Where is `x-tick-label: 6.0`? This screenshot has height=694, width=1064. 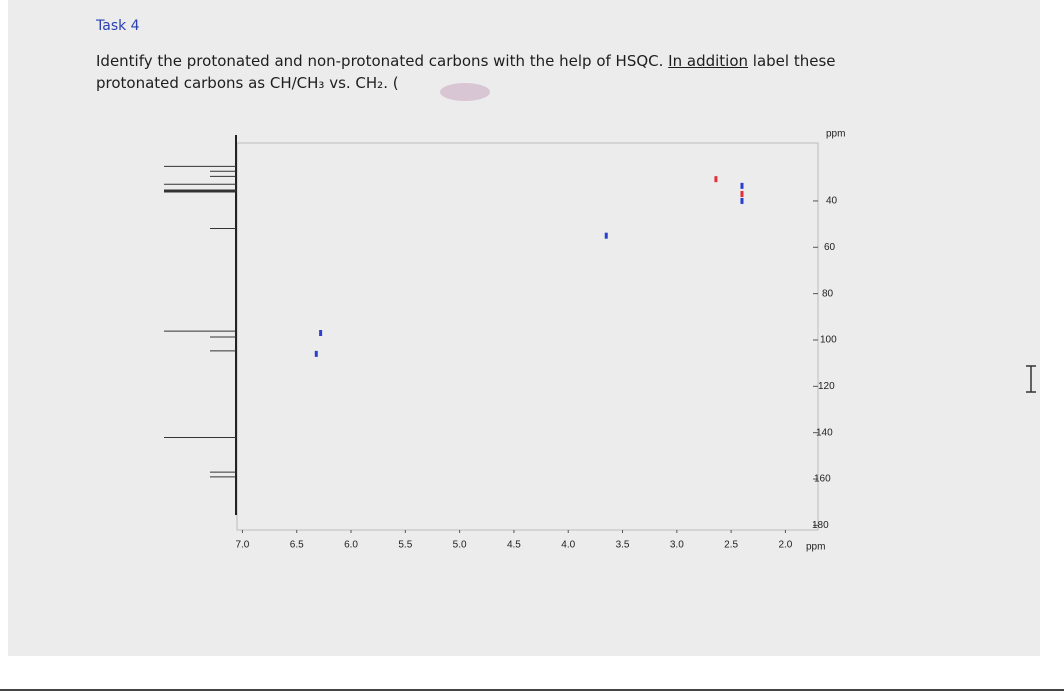 x-tick-label: 6.0 is located at coordinates (351, 545).